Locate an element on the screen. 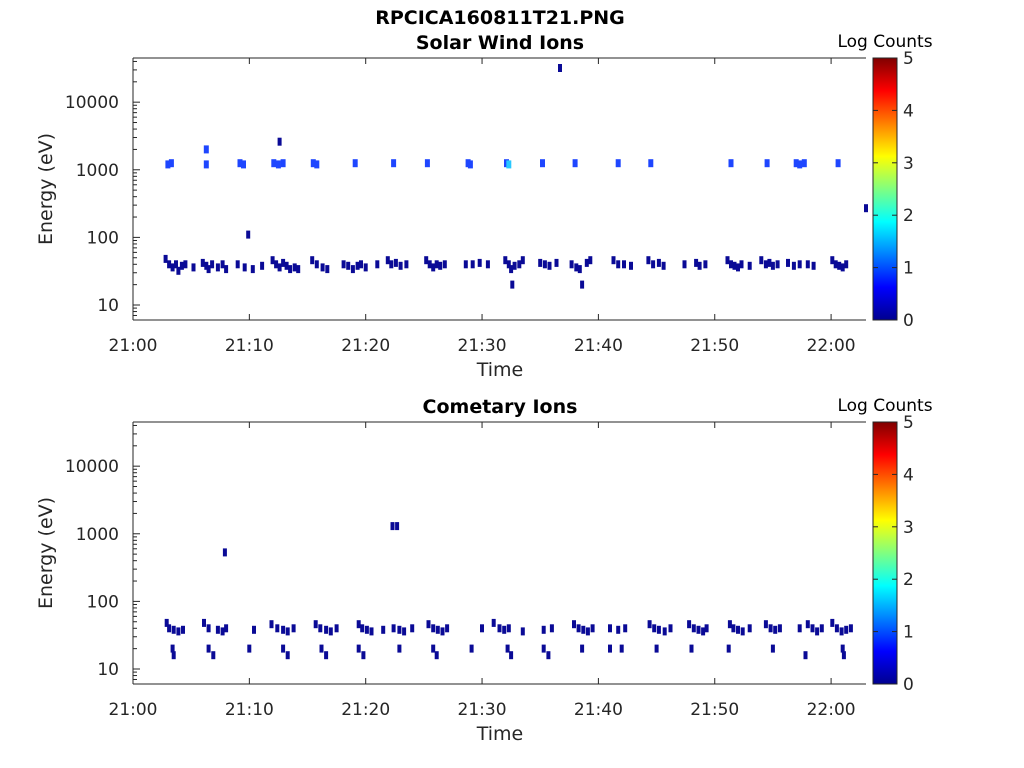 The width and height of the screenshot is (1024, 768). x-tick-label: 21:40 is located at coordinates (598, 346).